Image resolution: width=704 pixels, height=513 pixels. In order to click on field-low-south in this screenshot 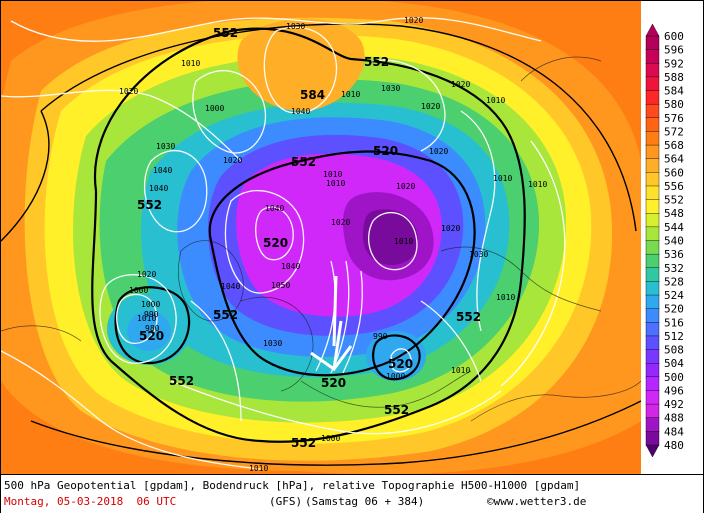, I will do `click(396, 356)`.